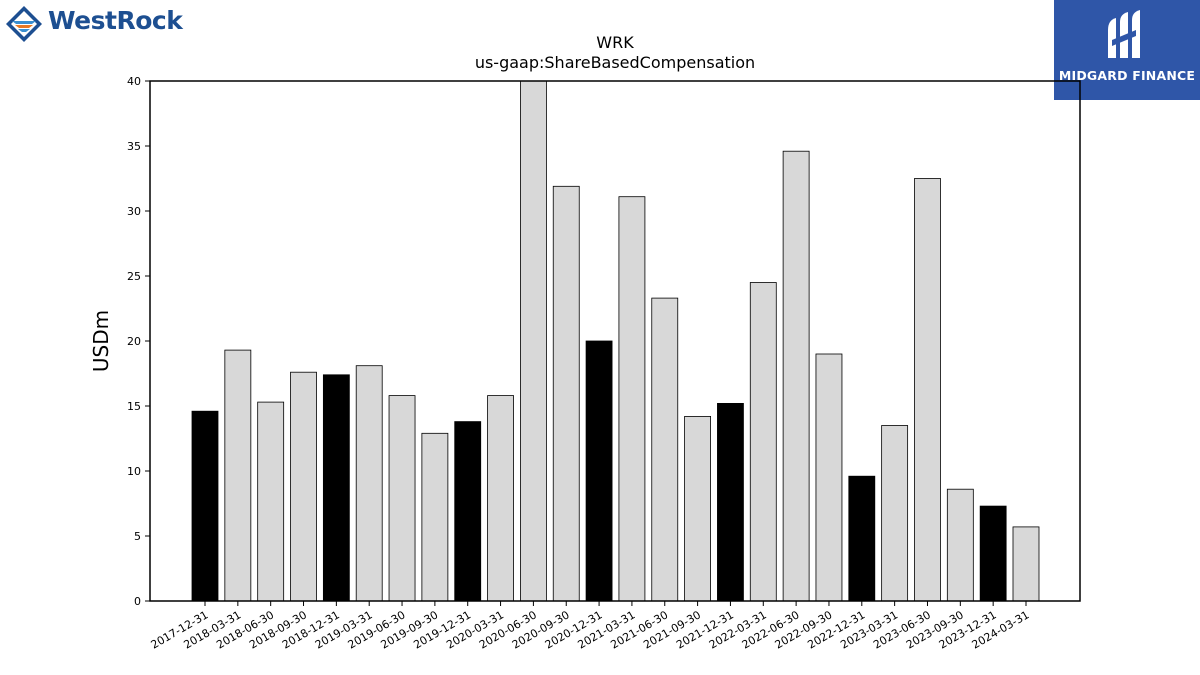  What do you see at coordinates (137, 536) in the screenshot?
I see `y-tick-label: 5` at bounding box center [137, 536].